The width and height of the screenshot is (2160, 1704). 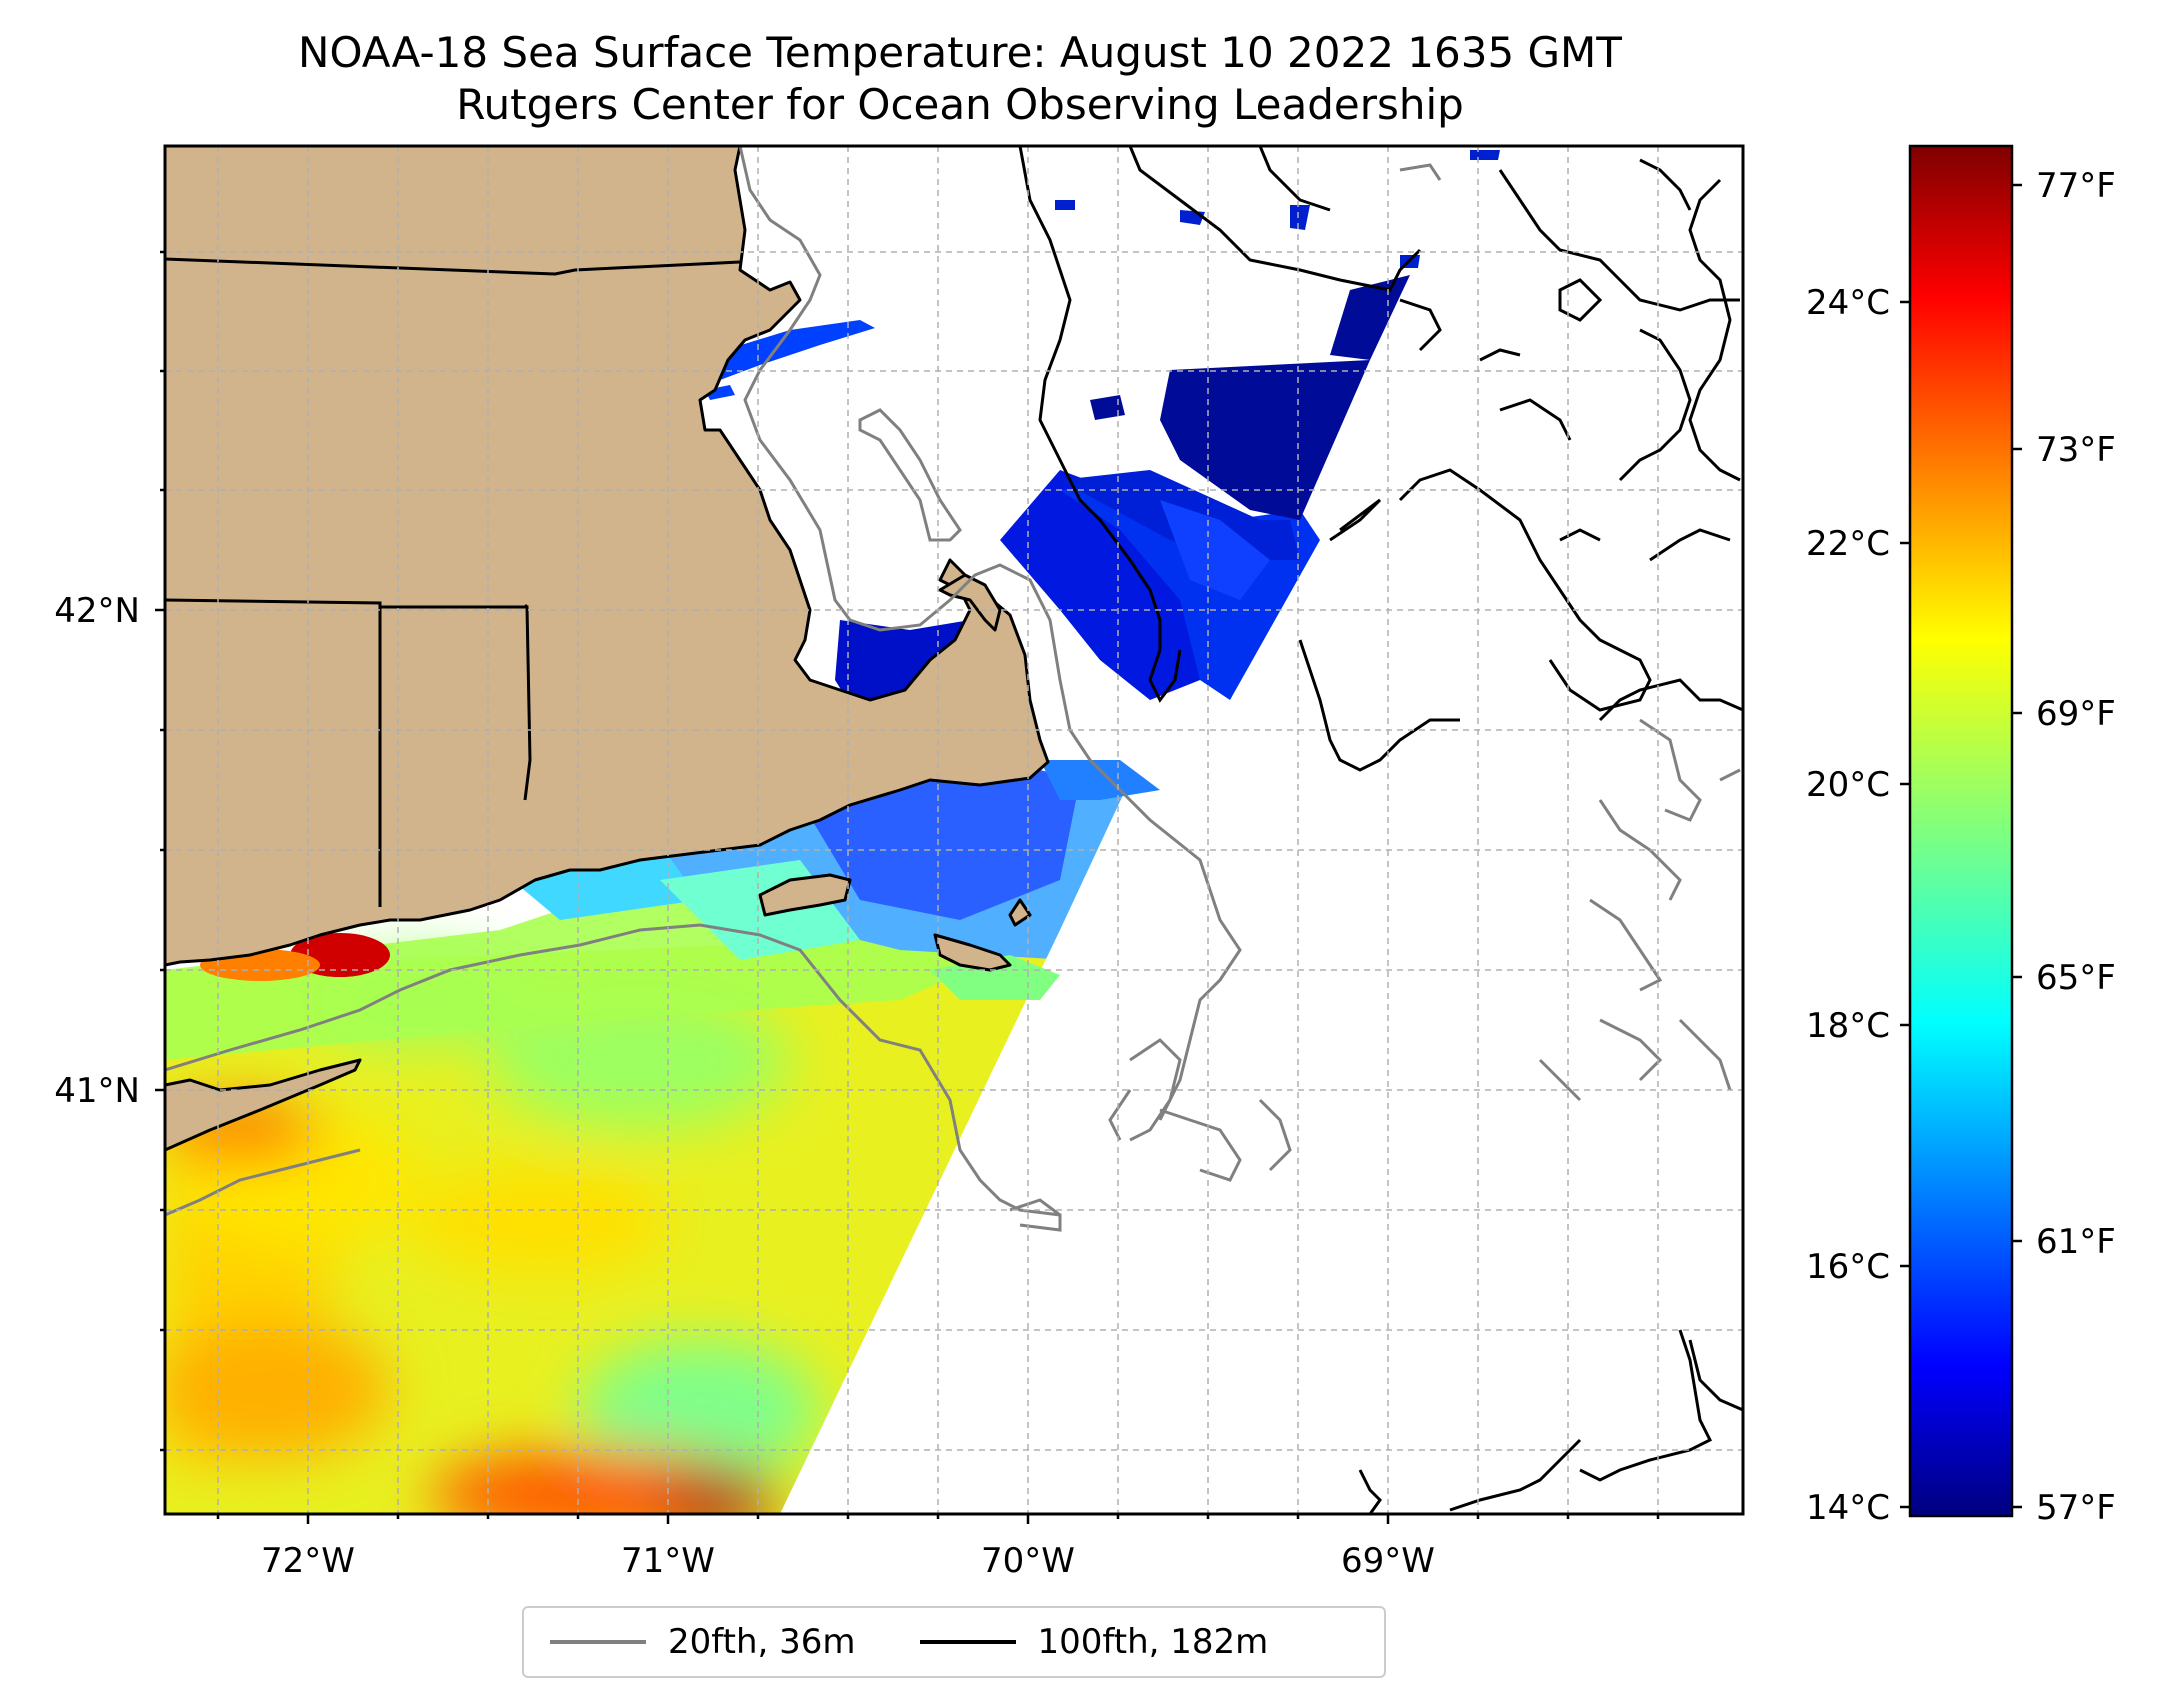 I want to click on legend-label: 100fth, 182m, so click(x=1153, y=1642).